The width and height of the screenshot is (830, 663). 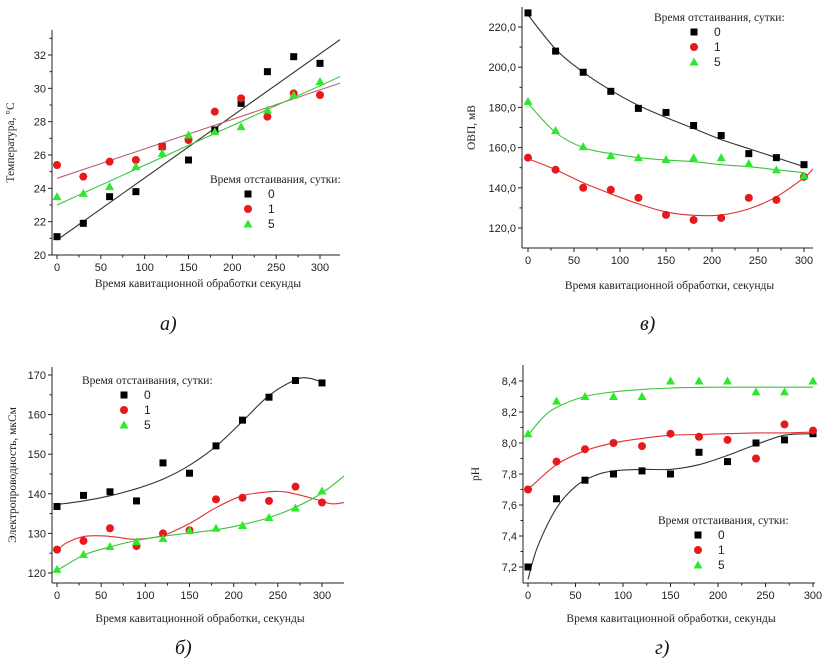 What do you see at coordinates (198, 284) in the screenshot?
I see `x-axis-title: Время кавитационной обработки секунды` at bounding box center [198, 284].